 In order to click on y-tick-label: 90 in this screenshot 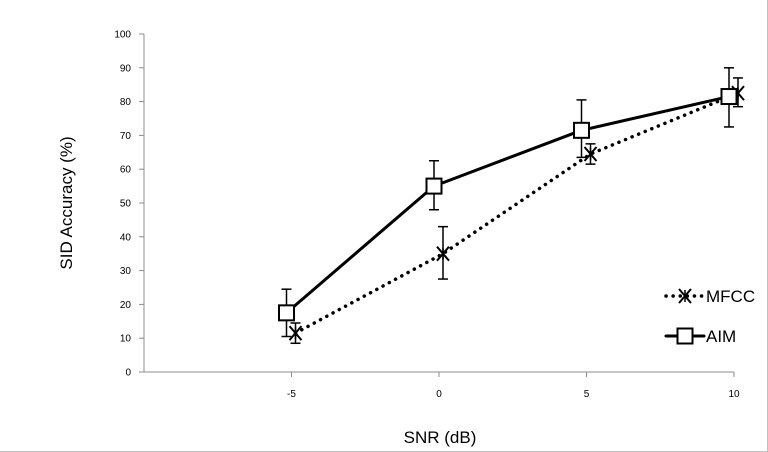, I will do `click(126, 68)`.